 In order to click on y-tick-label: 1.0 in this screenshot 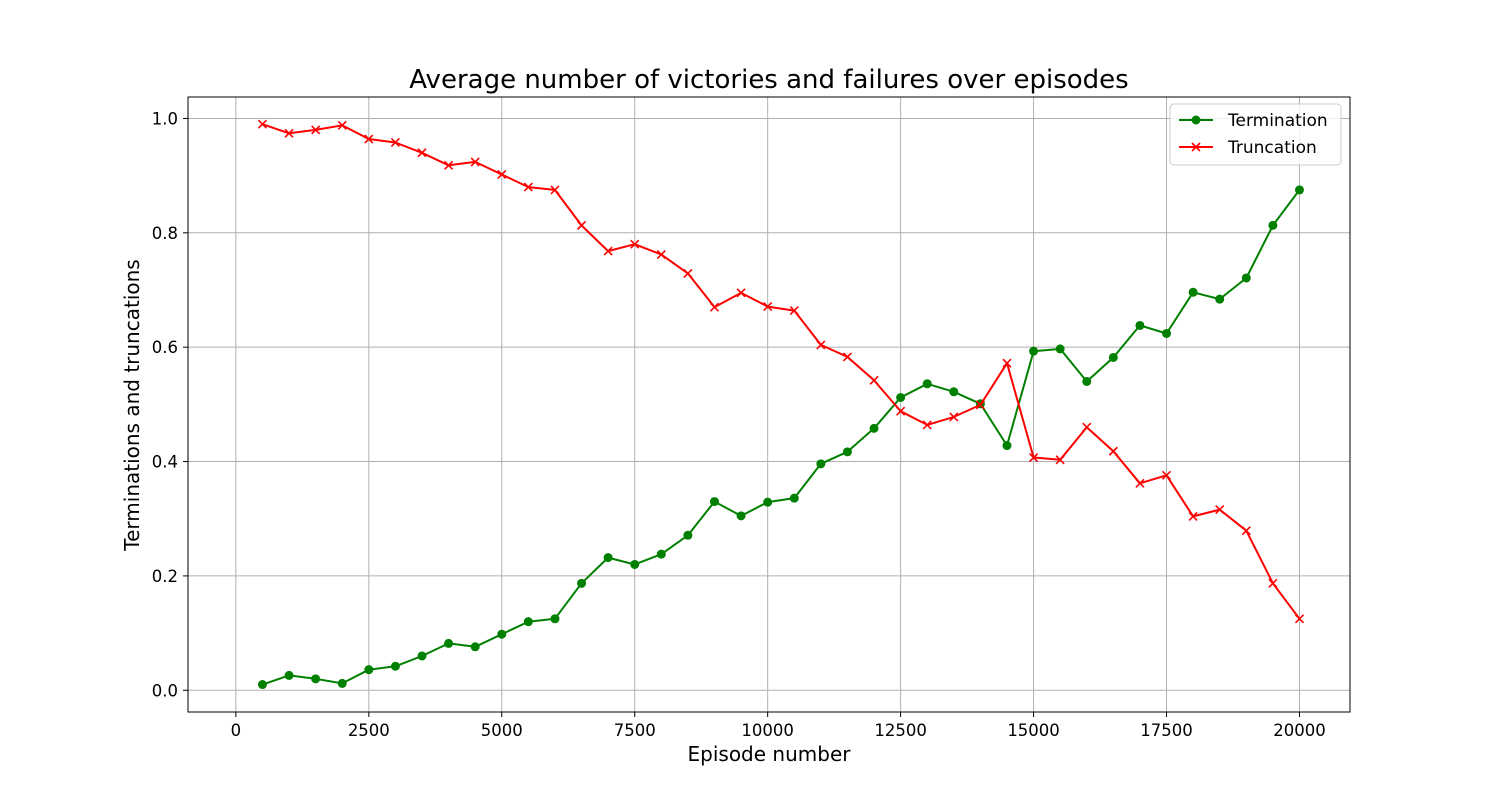, I will do `click(165, 118)`.